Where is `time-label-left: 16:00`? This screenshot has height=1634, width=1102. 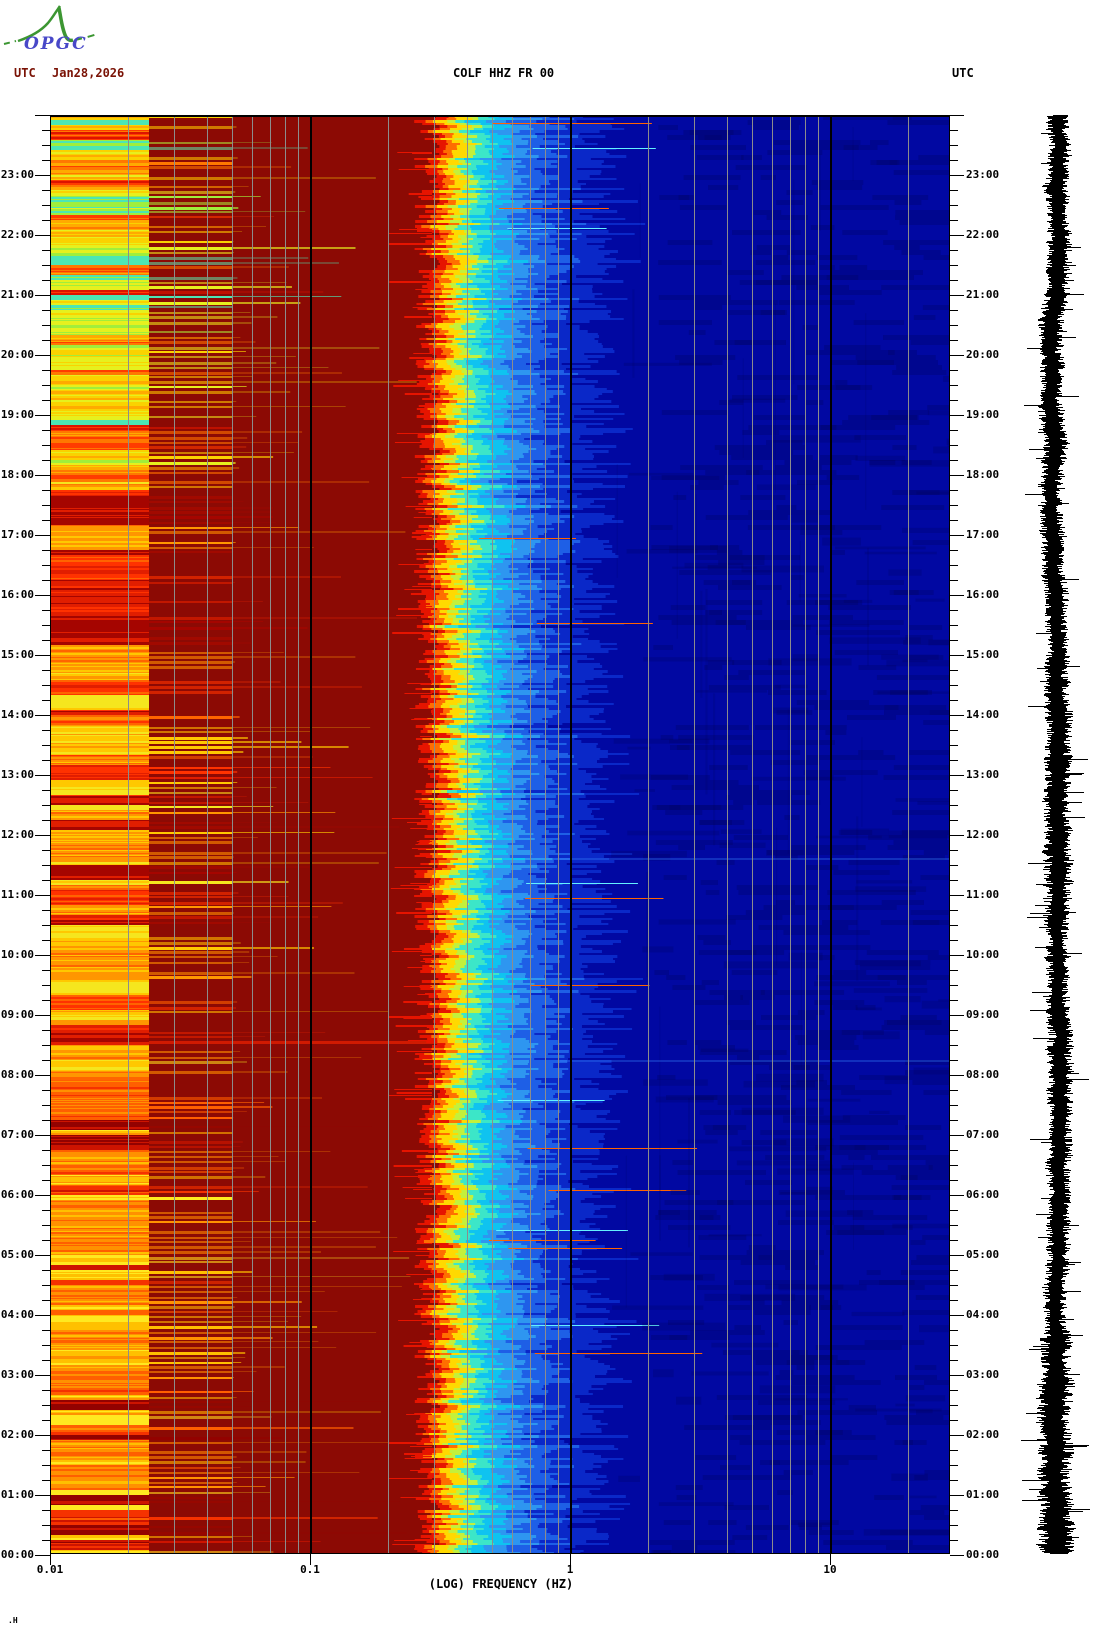 time-label-left: 16:00 is located at coordinates (17, 594).